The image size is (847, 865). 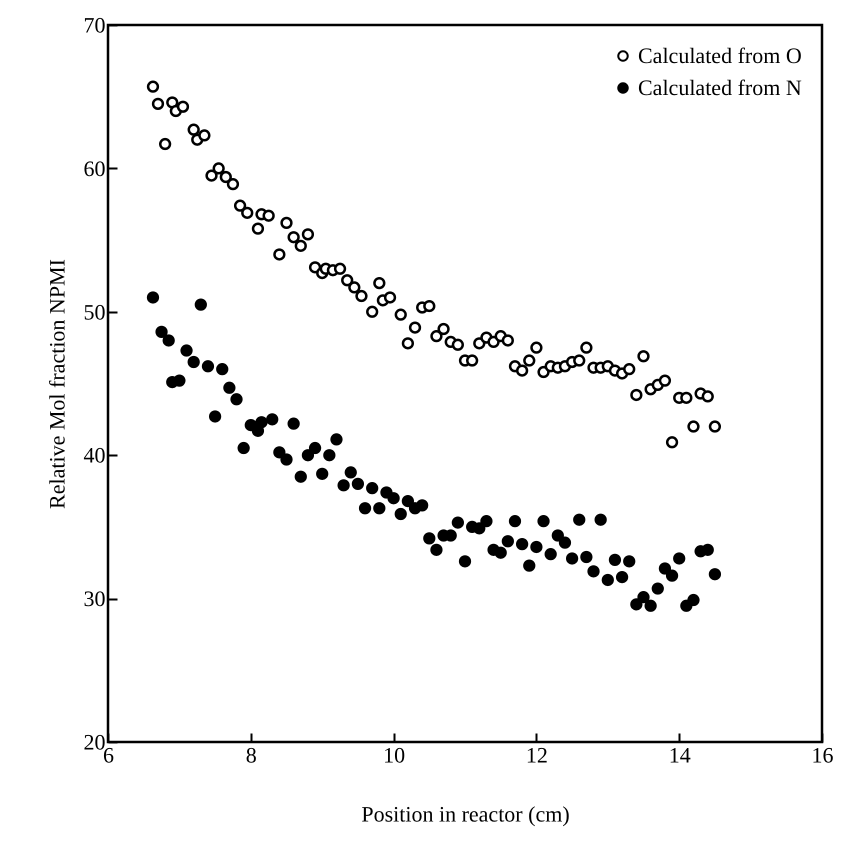 What do you see at coordinates (95, 168) in the screenshot?
I see `y-tick-label: 60` at bounding box center [95, 168].